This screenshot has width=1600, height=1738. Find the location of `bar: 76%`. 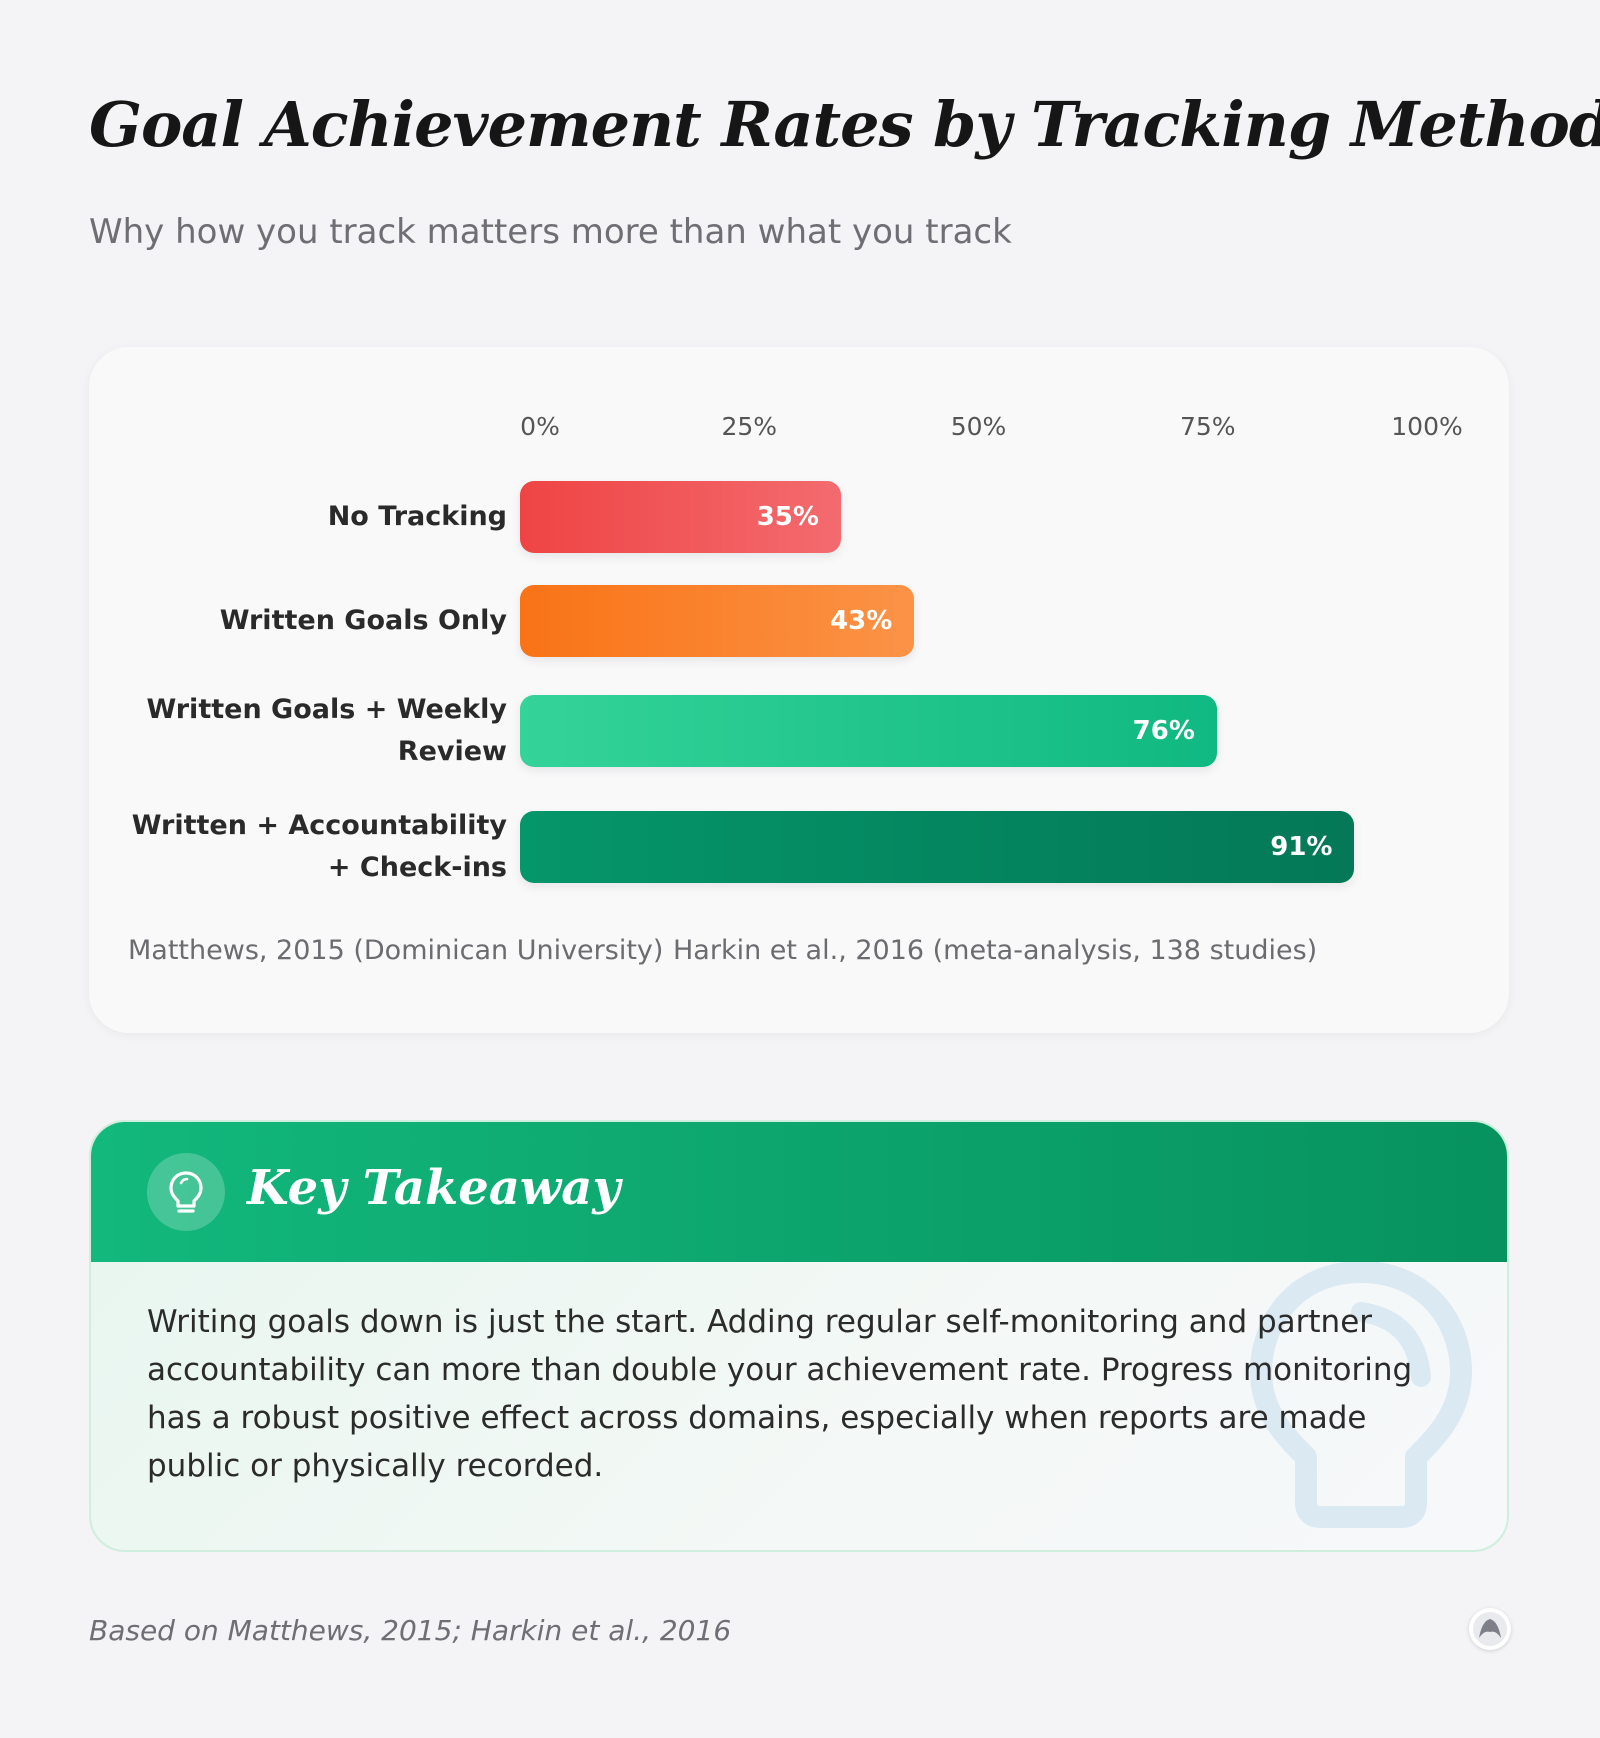

bar: 76% is located at coordinates (868, 731).